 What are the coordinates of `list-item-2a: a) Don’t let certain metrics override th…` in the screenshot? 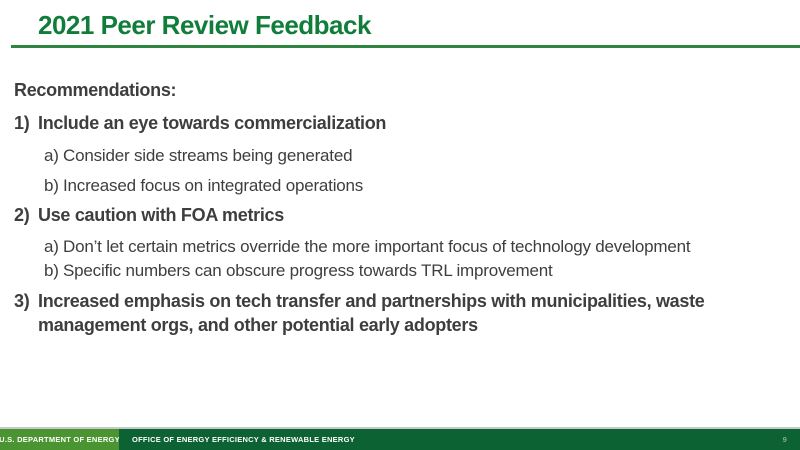 It's located at (418, 247).